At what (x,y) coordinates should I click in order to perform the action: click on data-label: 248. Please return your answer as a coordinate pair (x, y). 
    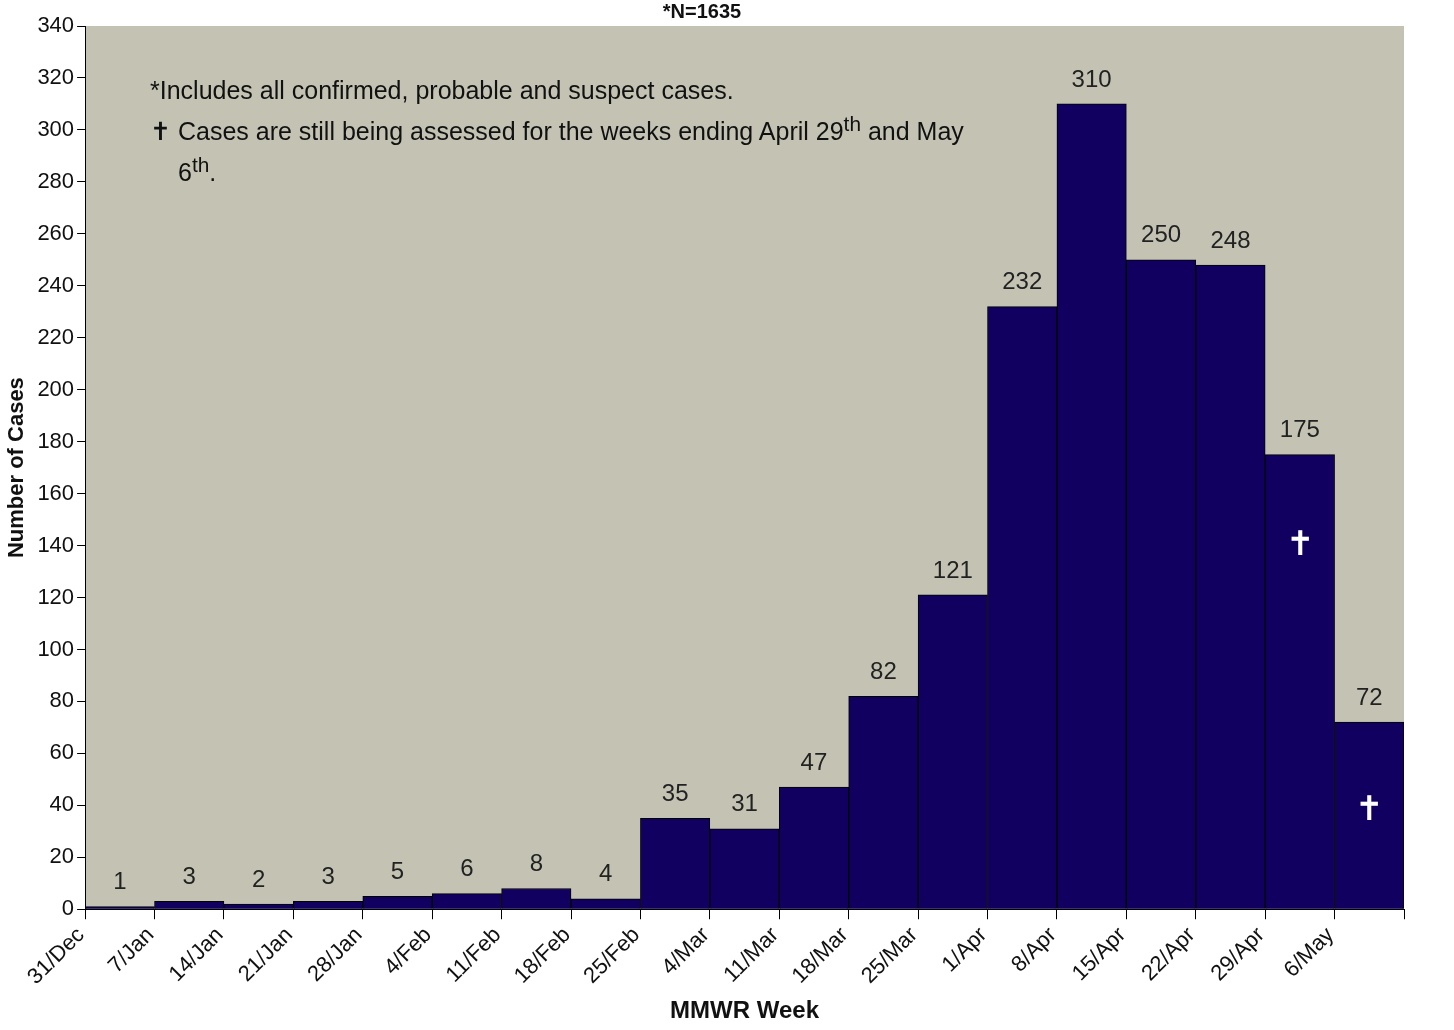
    Looking at the image, I should click on (1230, 239).